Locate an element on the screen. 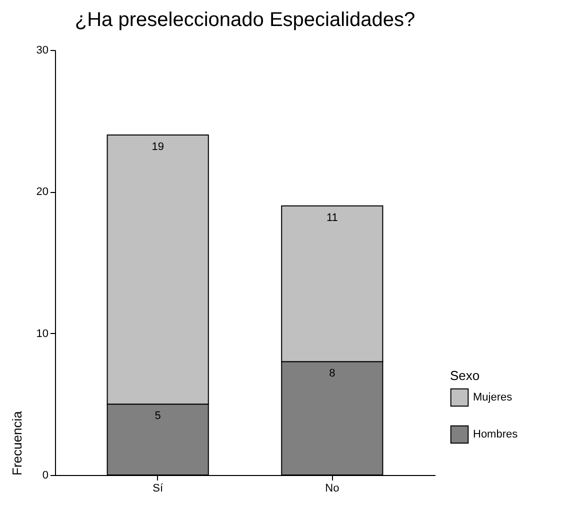 The image size is (583, 506). chart-title: ¿Ha preseleccionado Especialidades? is located at coordinates (245, 20).